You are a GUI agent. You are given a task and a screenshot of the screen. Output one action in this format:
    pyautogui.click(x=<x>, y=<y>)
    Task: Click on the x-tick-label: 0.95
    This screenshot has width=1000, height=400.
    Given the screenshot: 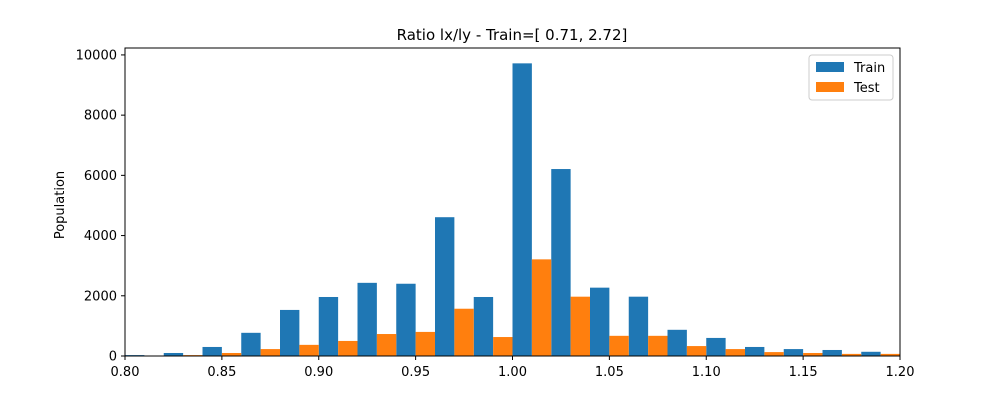 What is the action you would take?
    pyautogui.click(x=415, y=372)
    